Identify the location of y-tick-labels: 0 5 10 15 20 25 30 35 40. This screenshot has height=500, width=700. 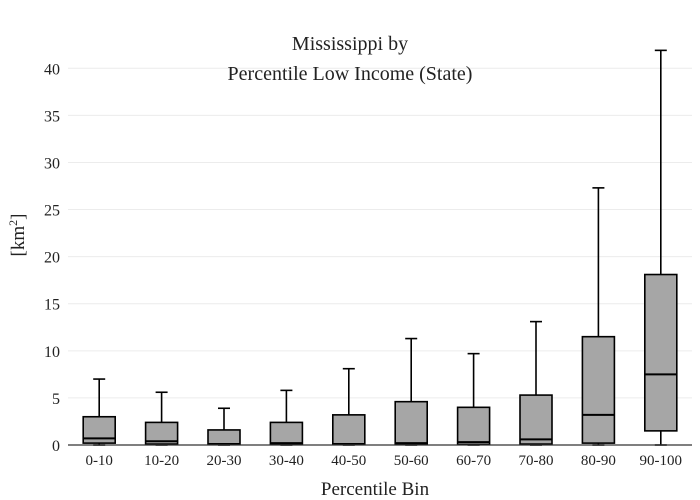
(52, 258).